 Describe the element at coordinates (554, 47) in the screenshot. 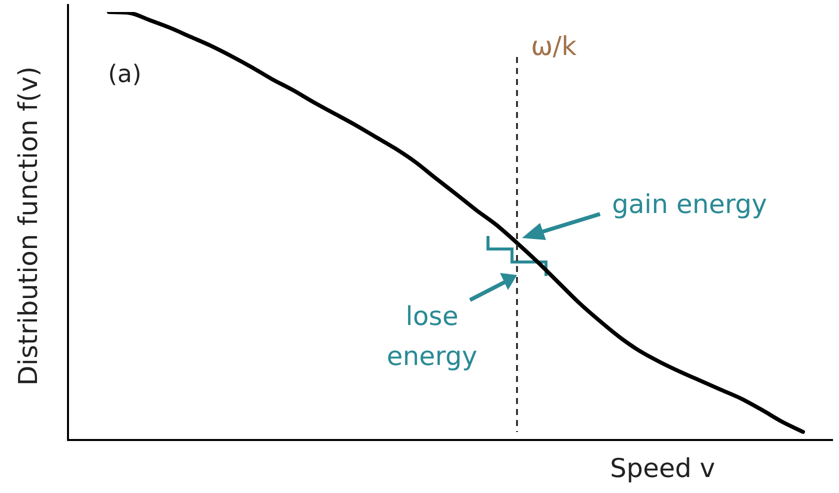

I see `annotation: ω/k` at that location.